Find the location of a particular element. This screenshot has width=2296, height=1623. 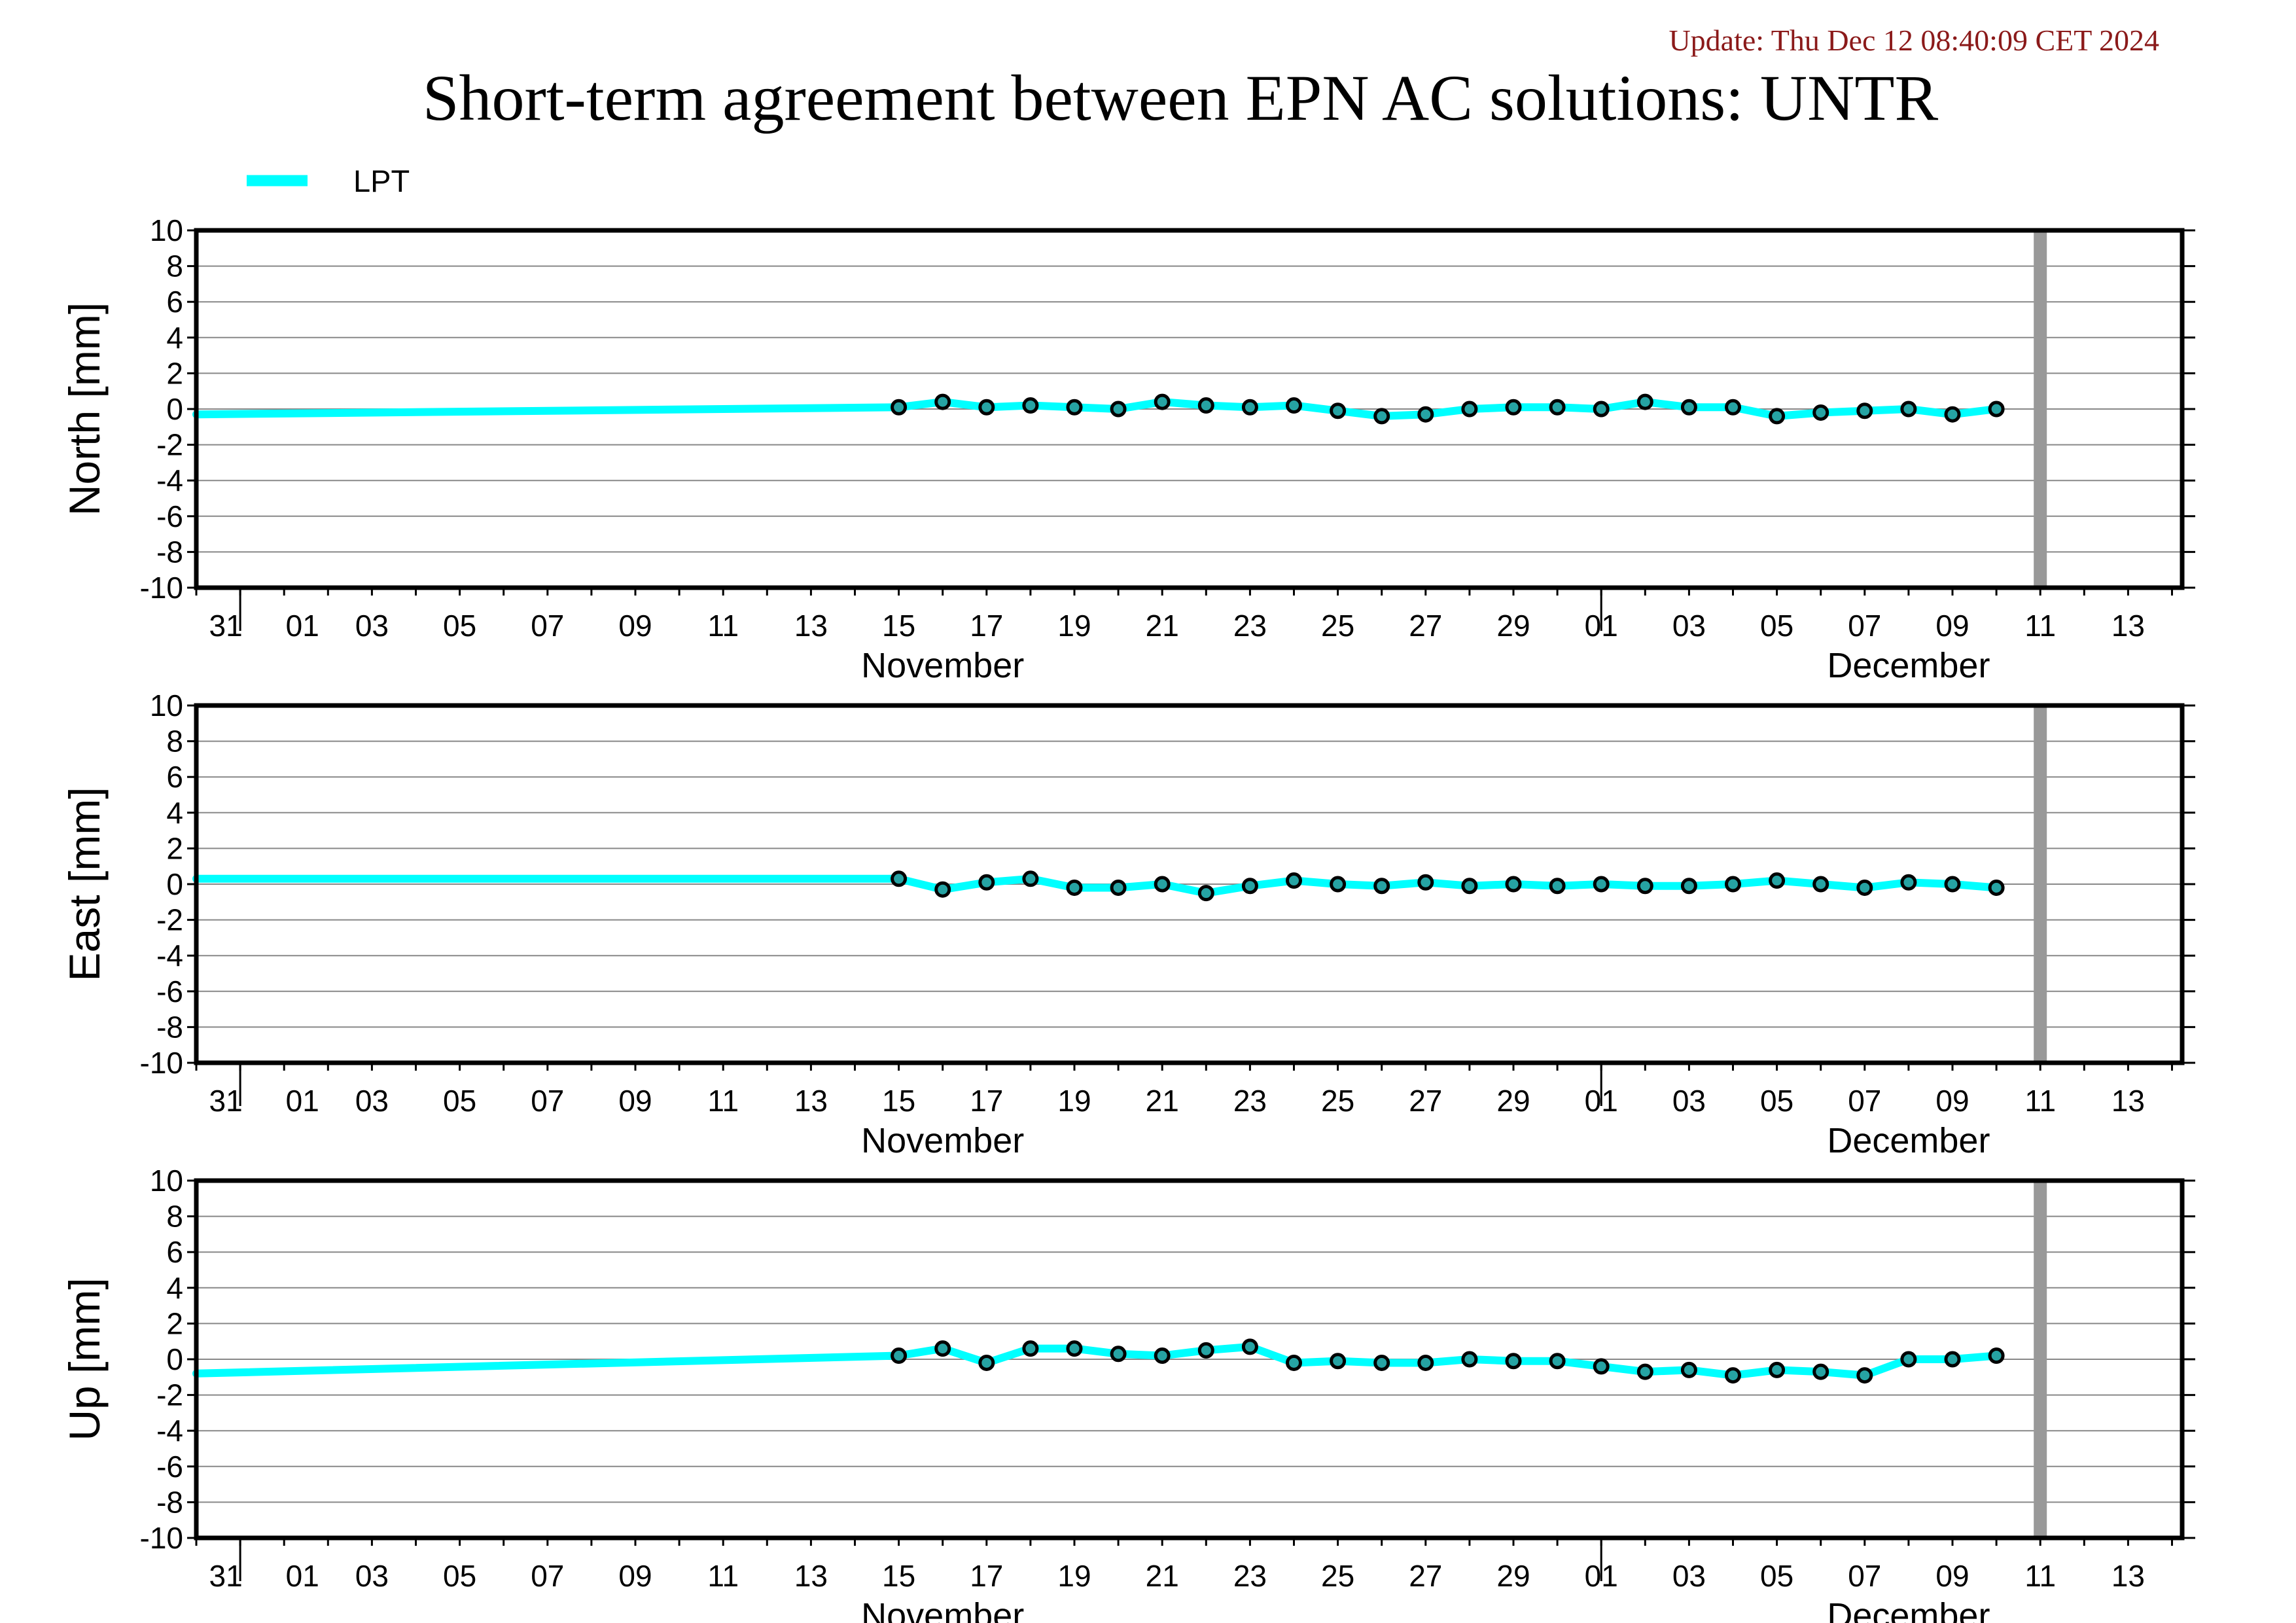

y-tick-label: -8 is located at coordinates (169, 1027).